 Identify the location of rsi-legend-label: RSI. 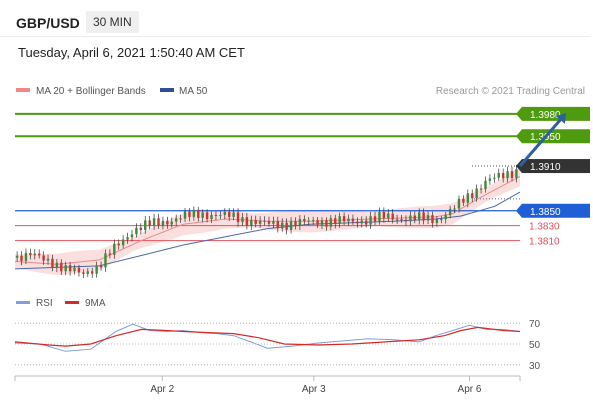
(44, 303).